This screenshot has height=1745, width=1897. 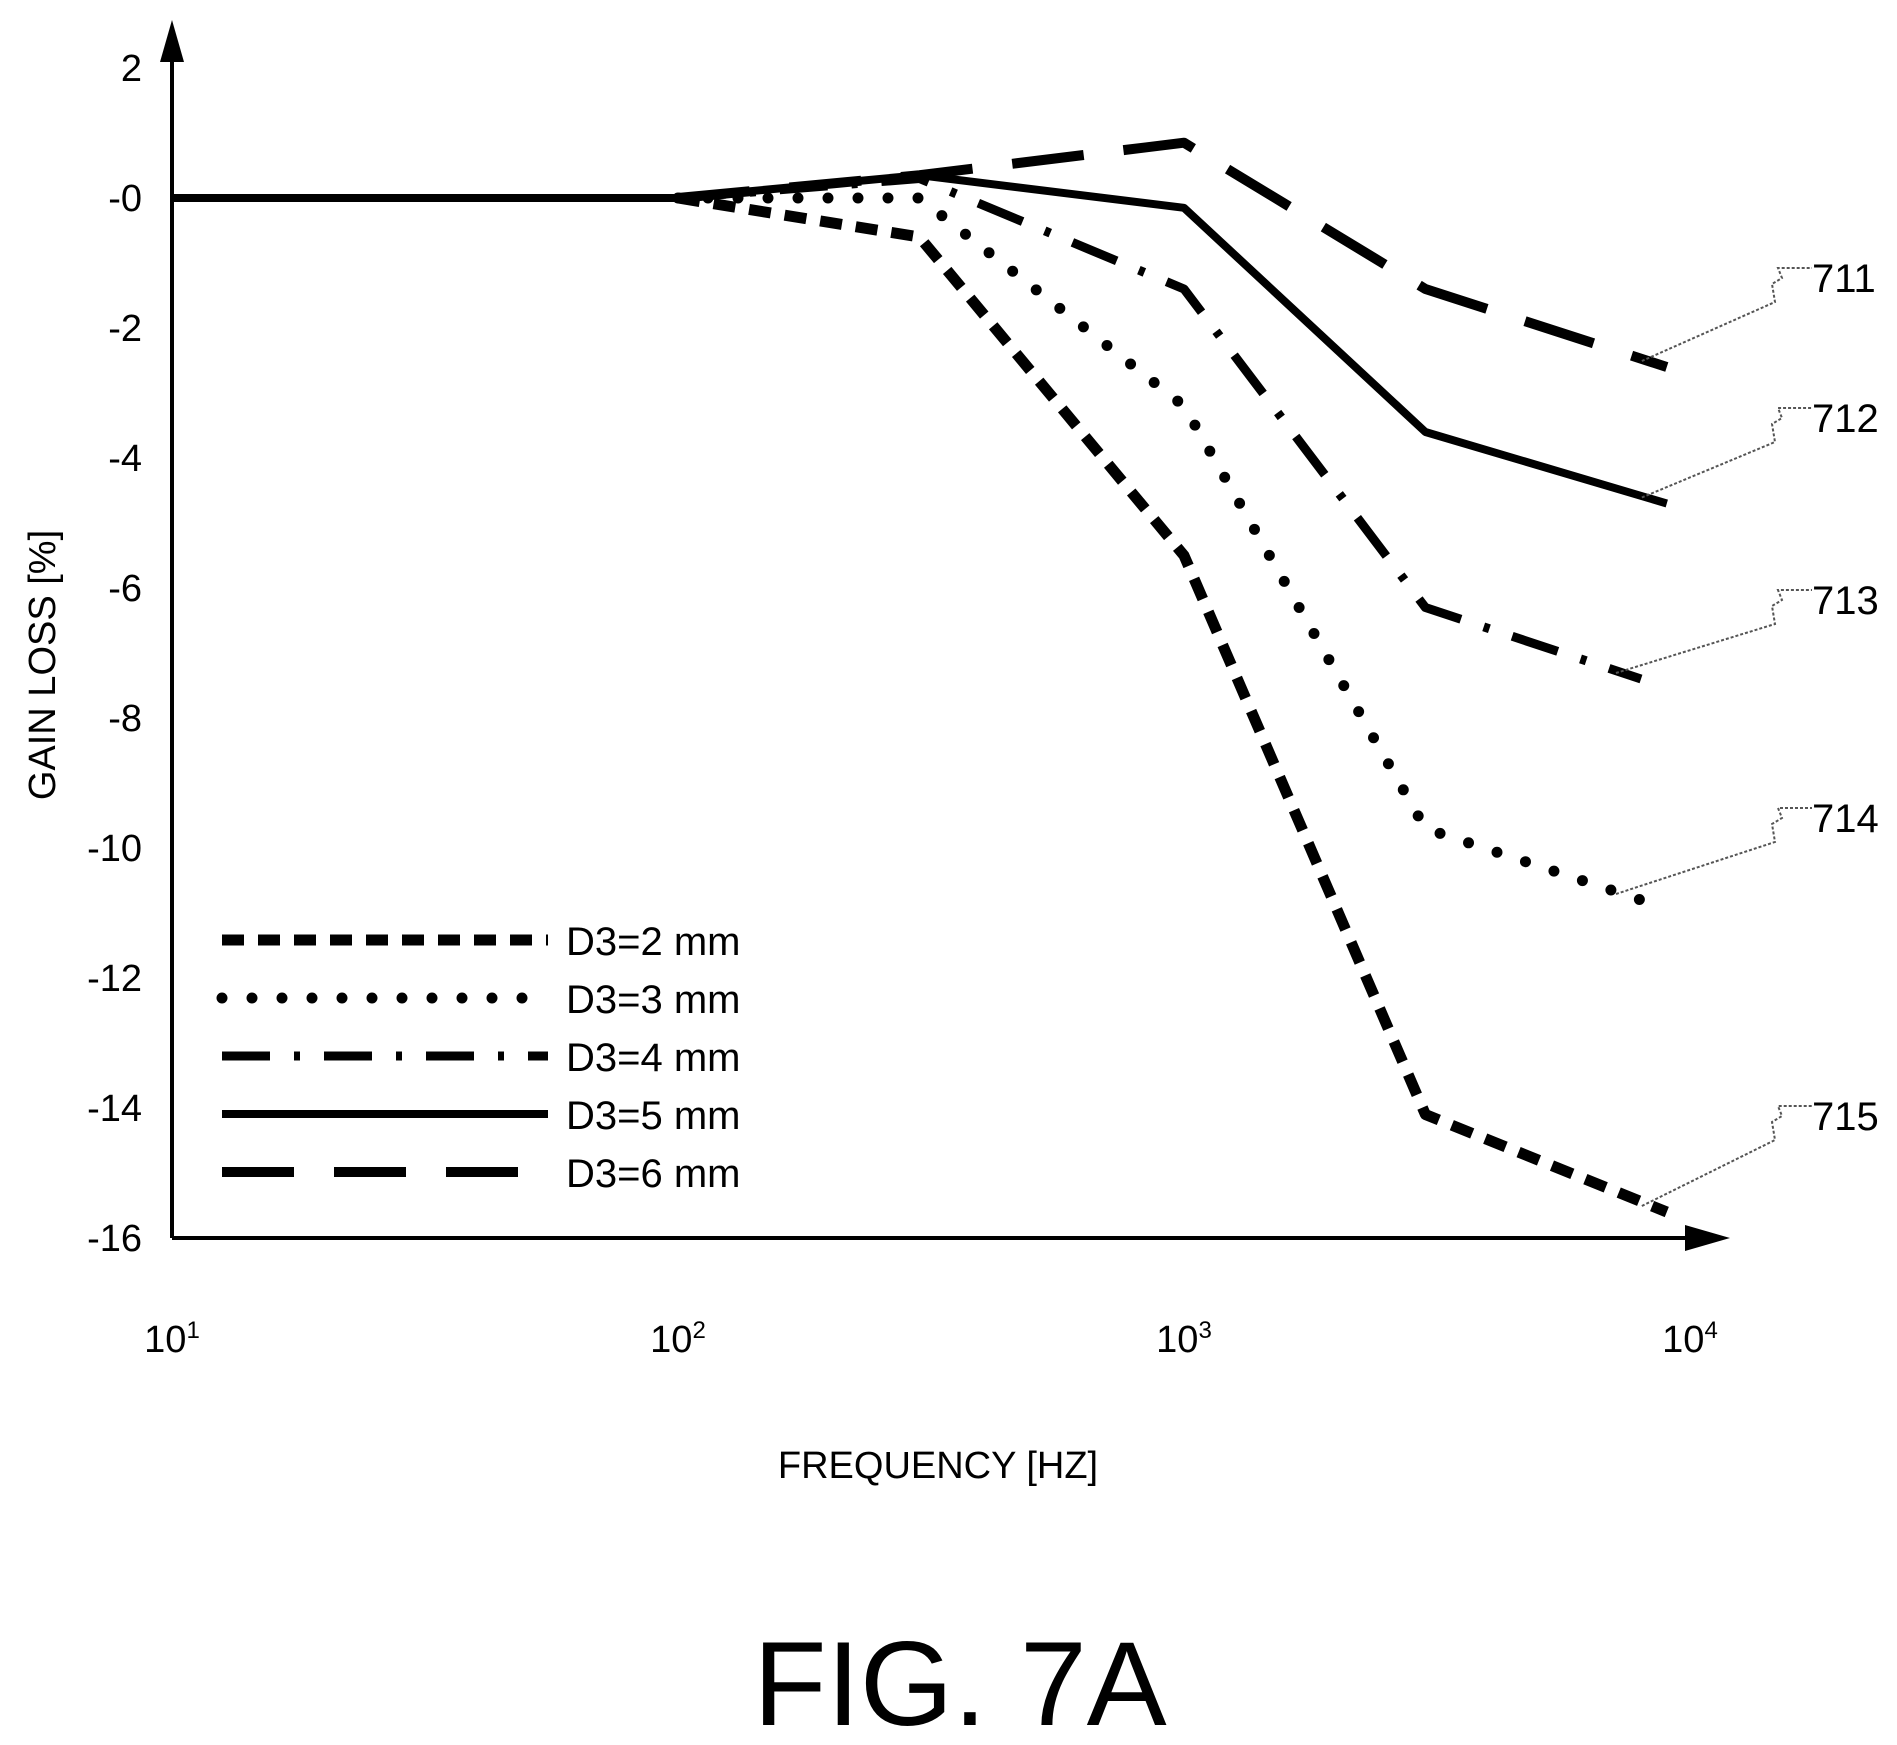 I want to click on x-tick-label: 10³, so click(x=1184, y=1339).